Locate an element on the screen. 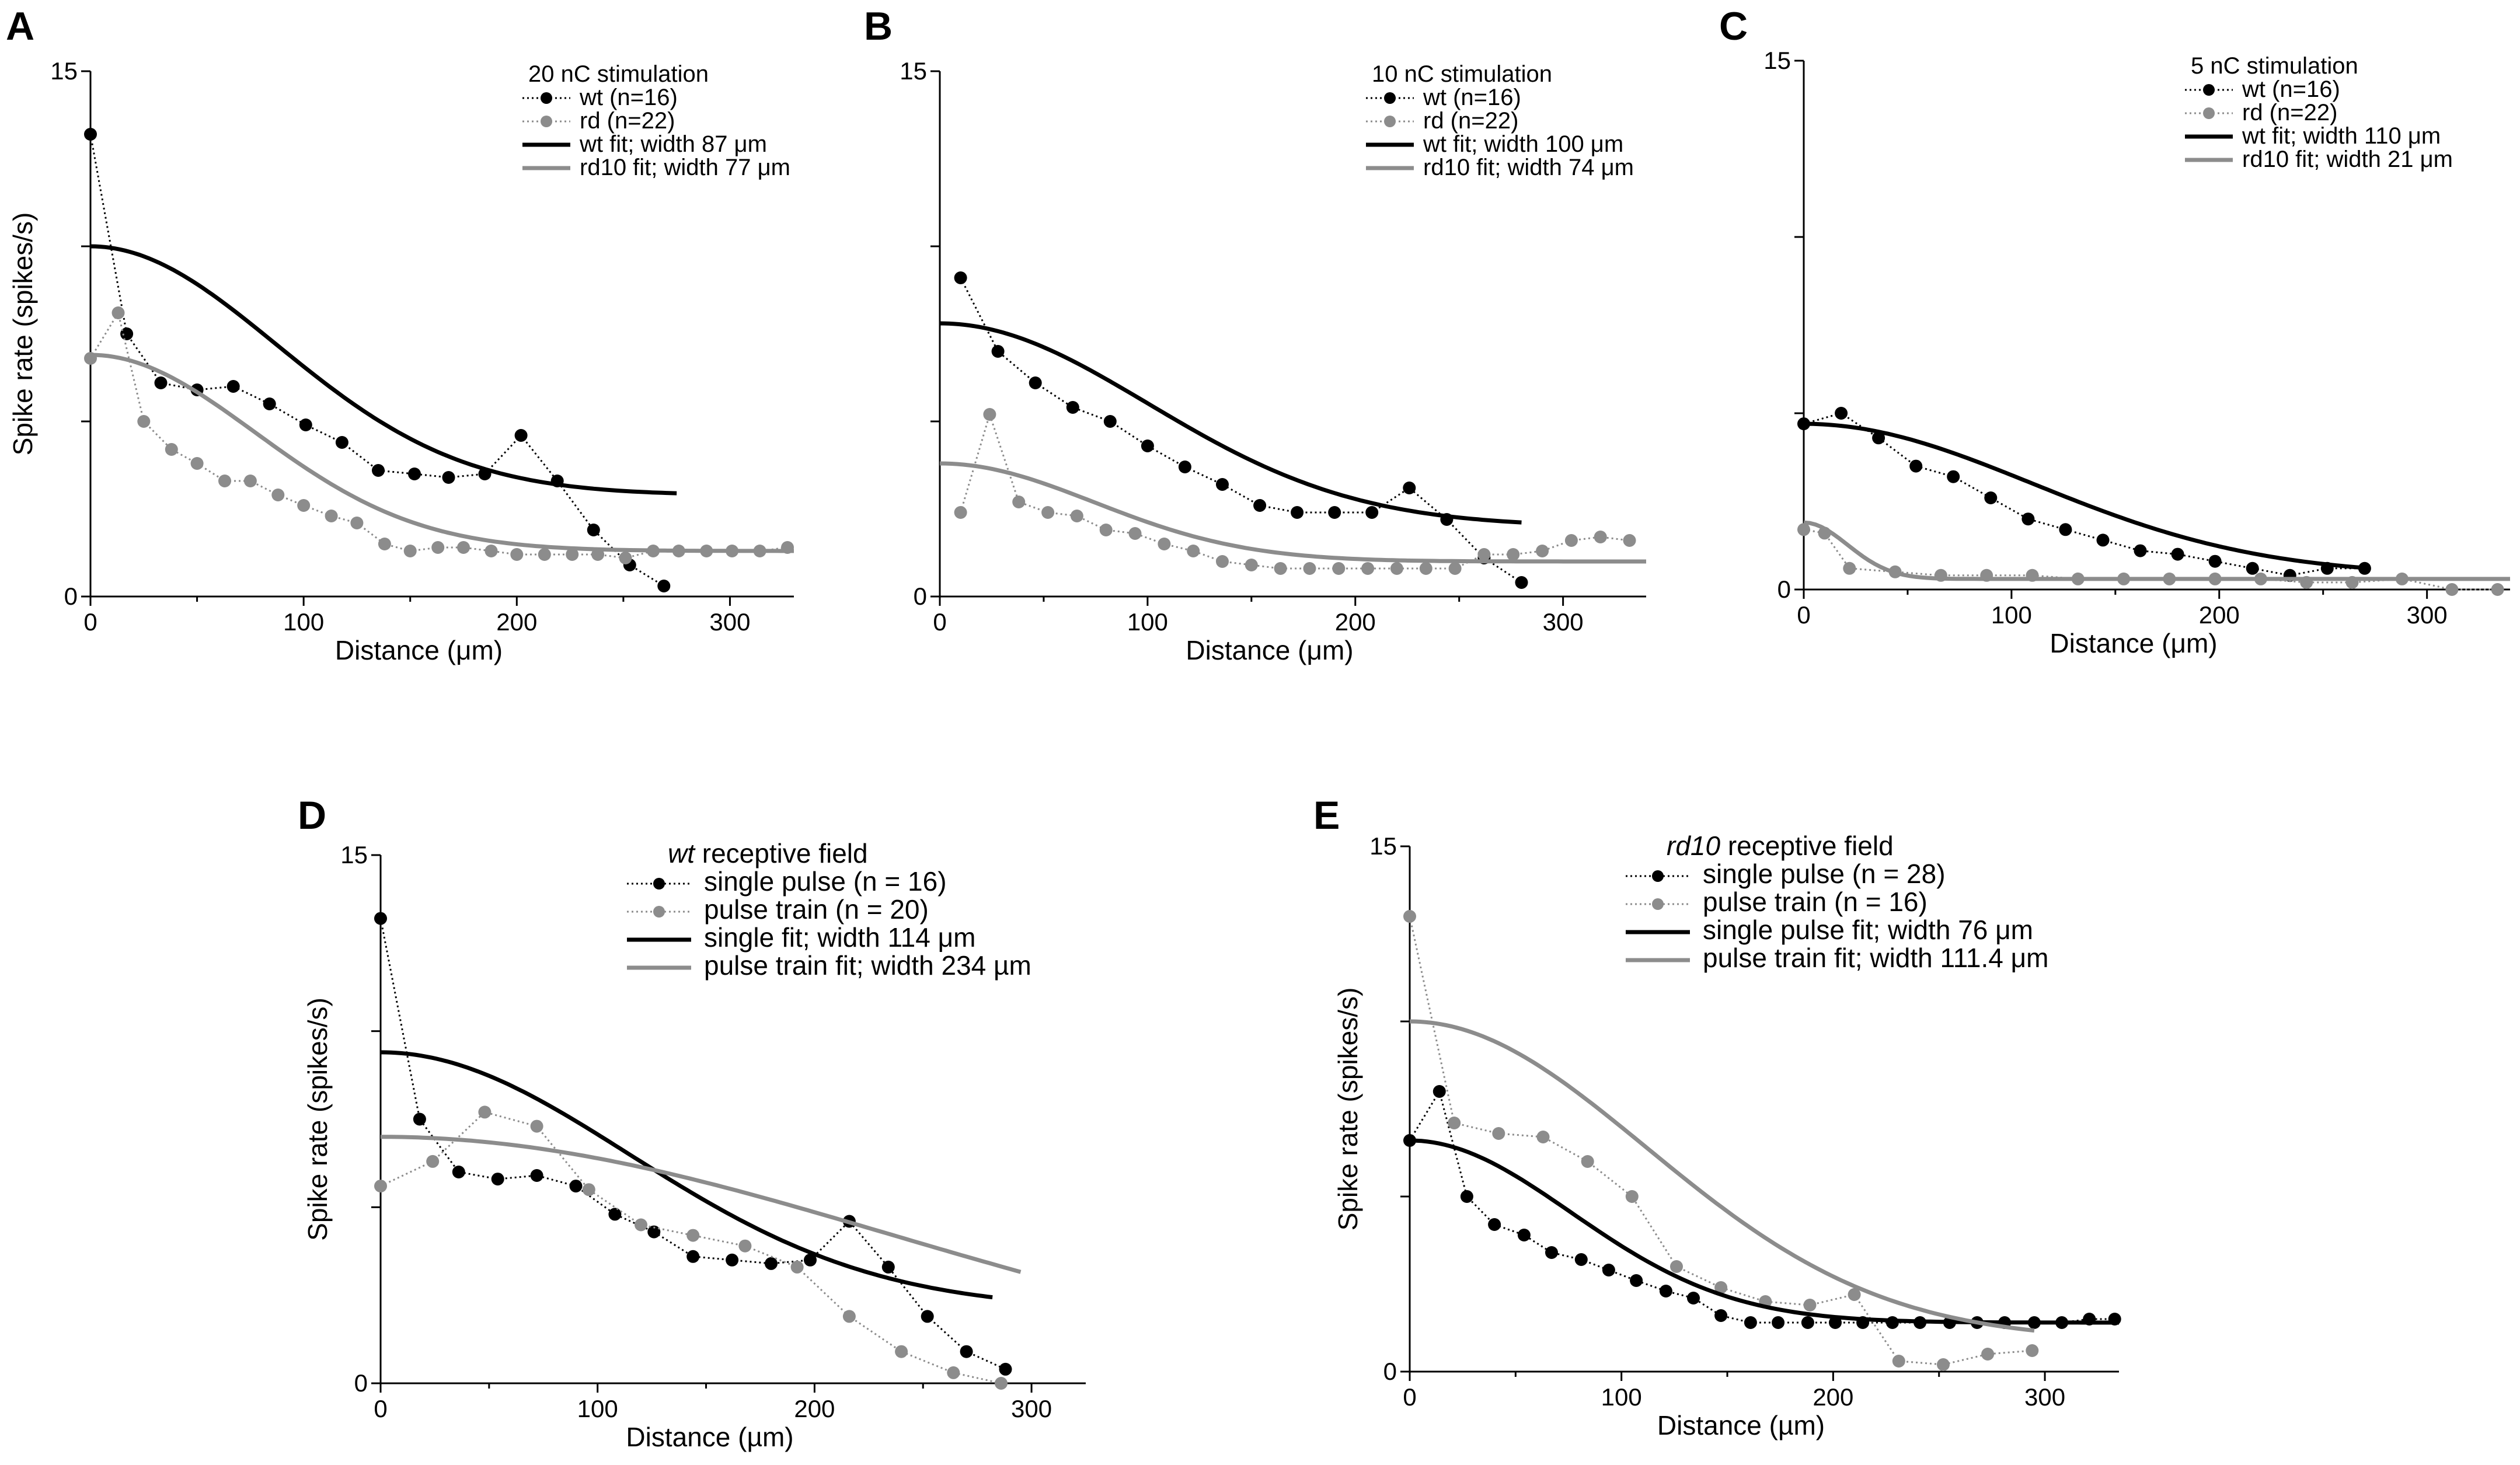 This screenshot has width=2520, height=1465. legend-title-text: 20 nC stimulation is located at coordinates (618, 74).